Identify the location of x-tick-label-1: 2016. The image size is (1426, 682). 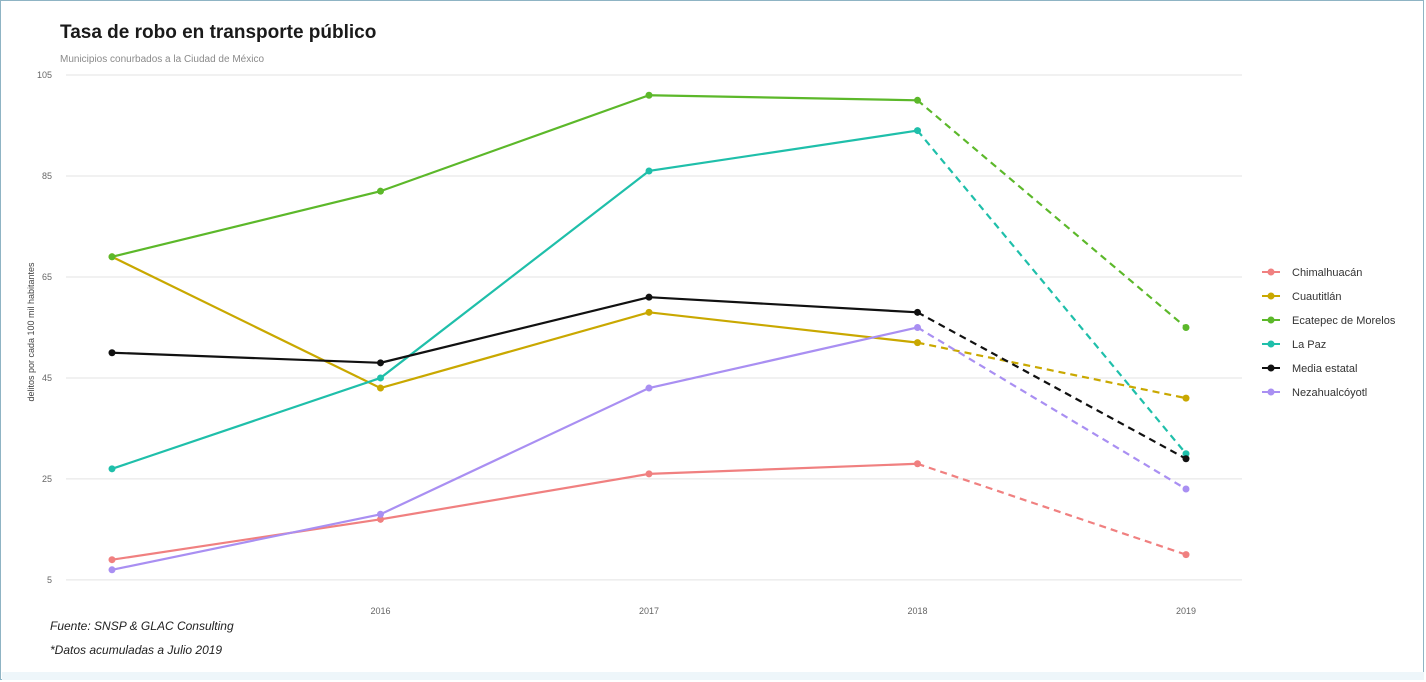
(380, 611).